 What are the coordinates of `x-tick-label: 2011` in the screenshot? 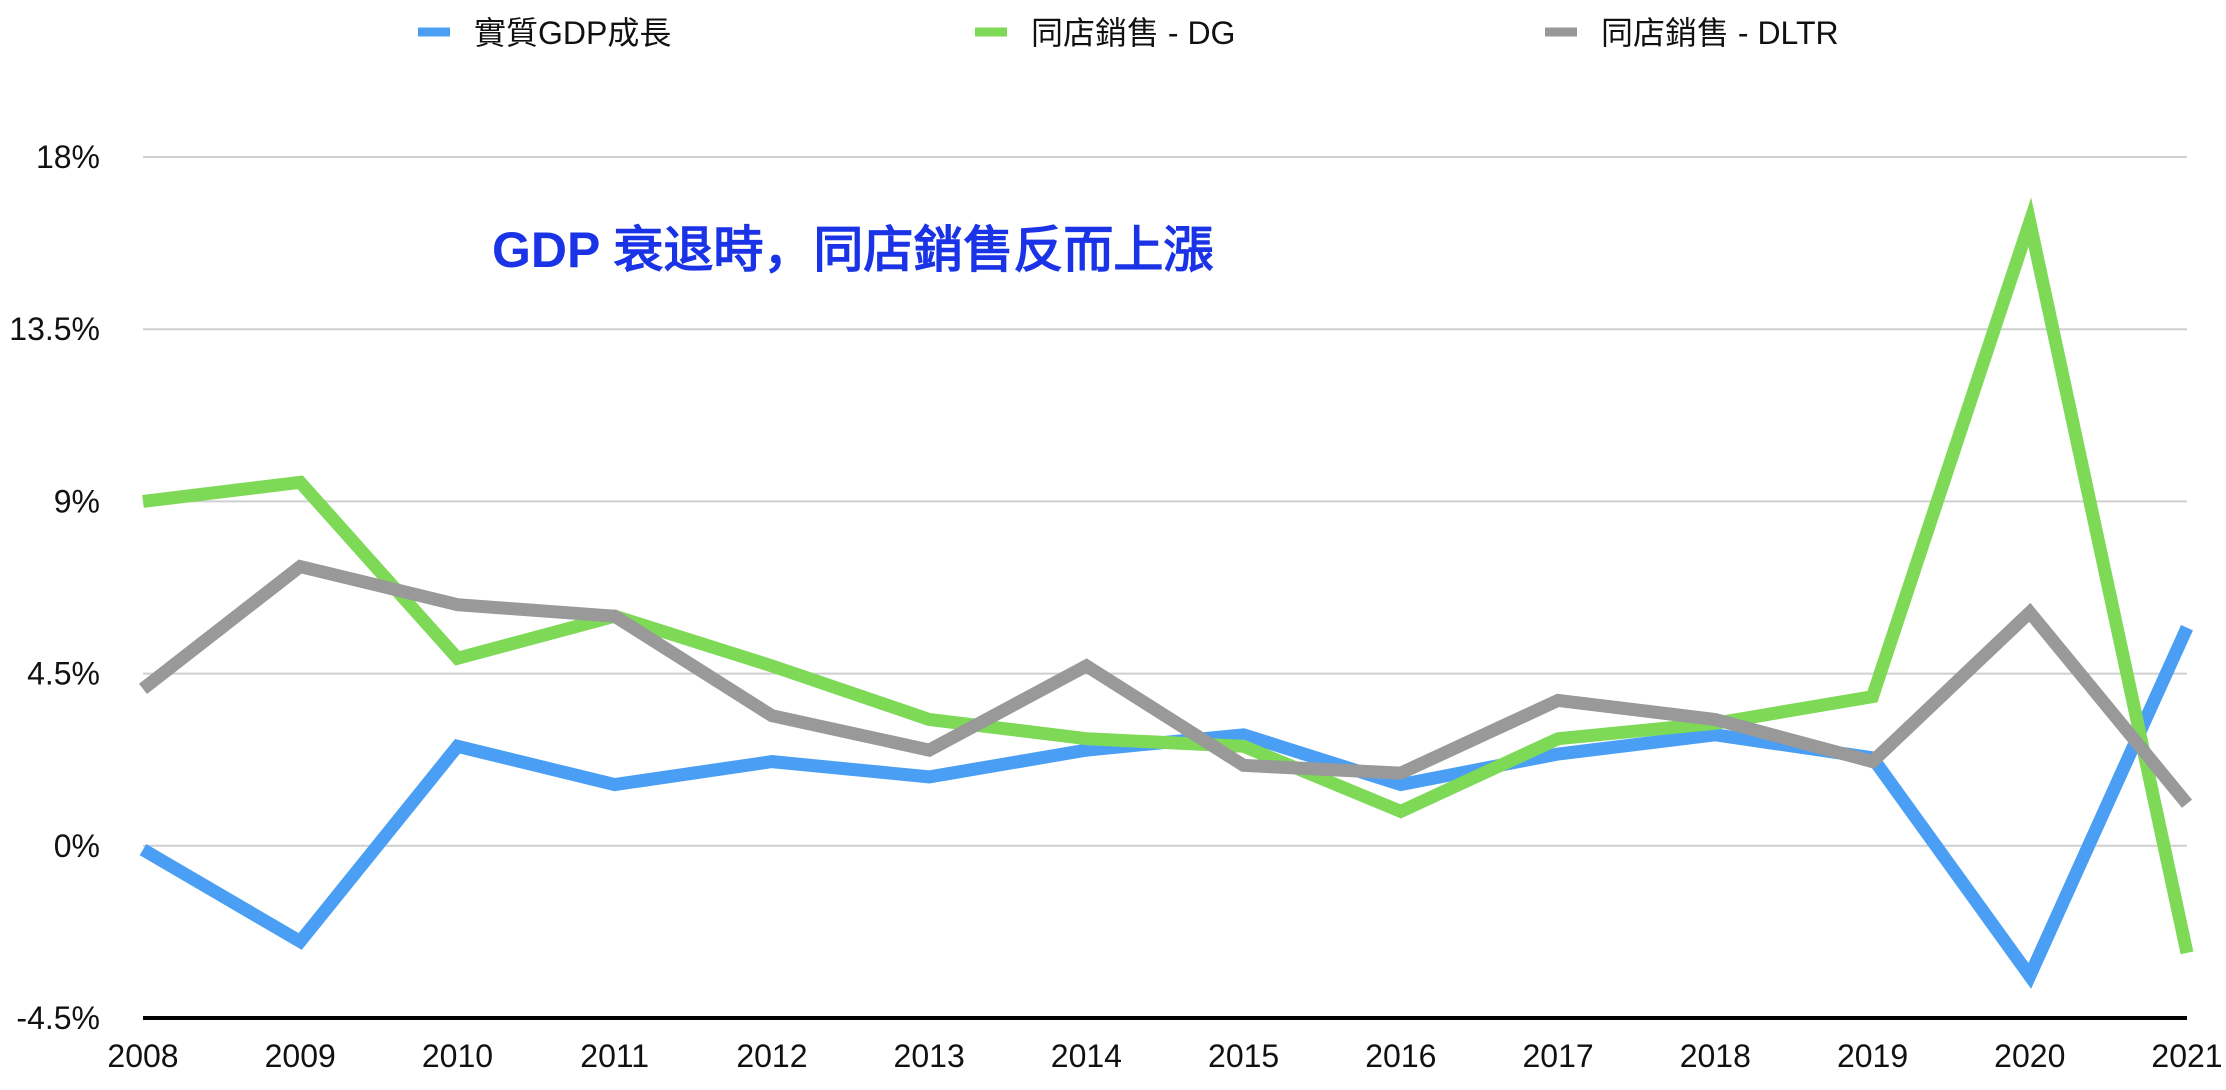 It's located at (614, 1056).